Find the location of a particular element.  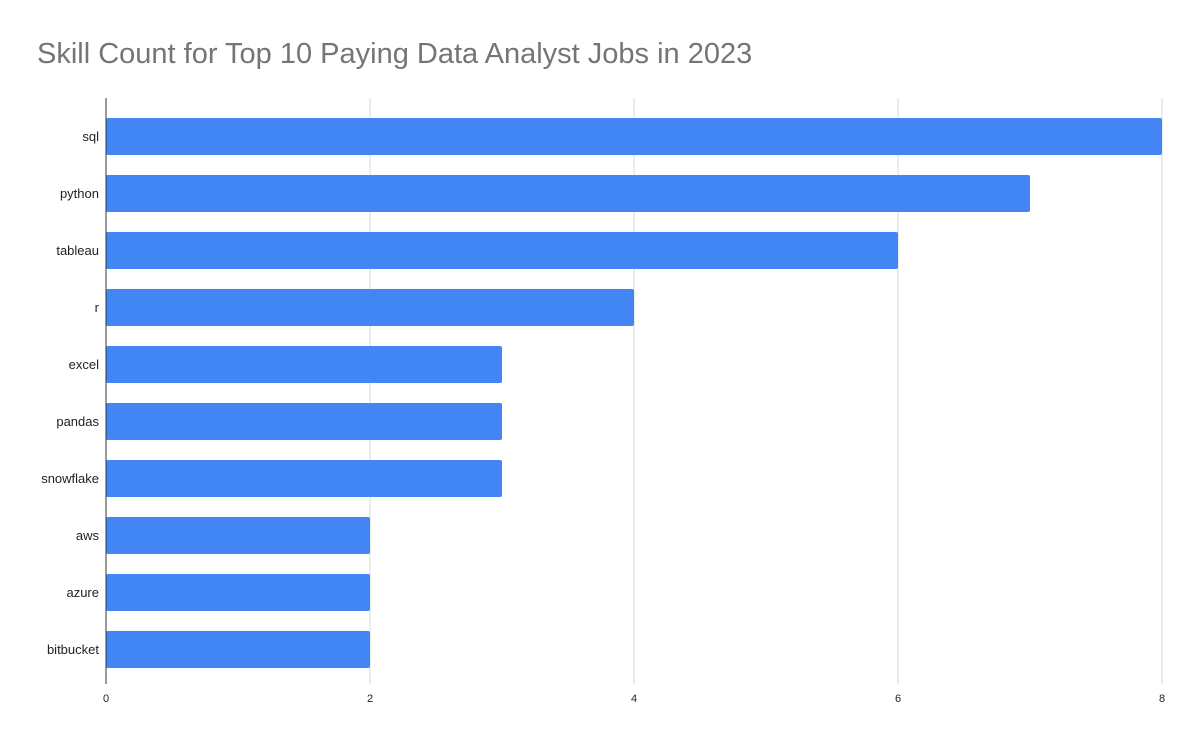

bar-r is located at coordinates (370, 307).